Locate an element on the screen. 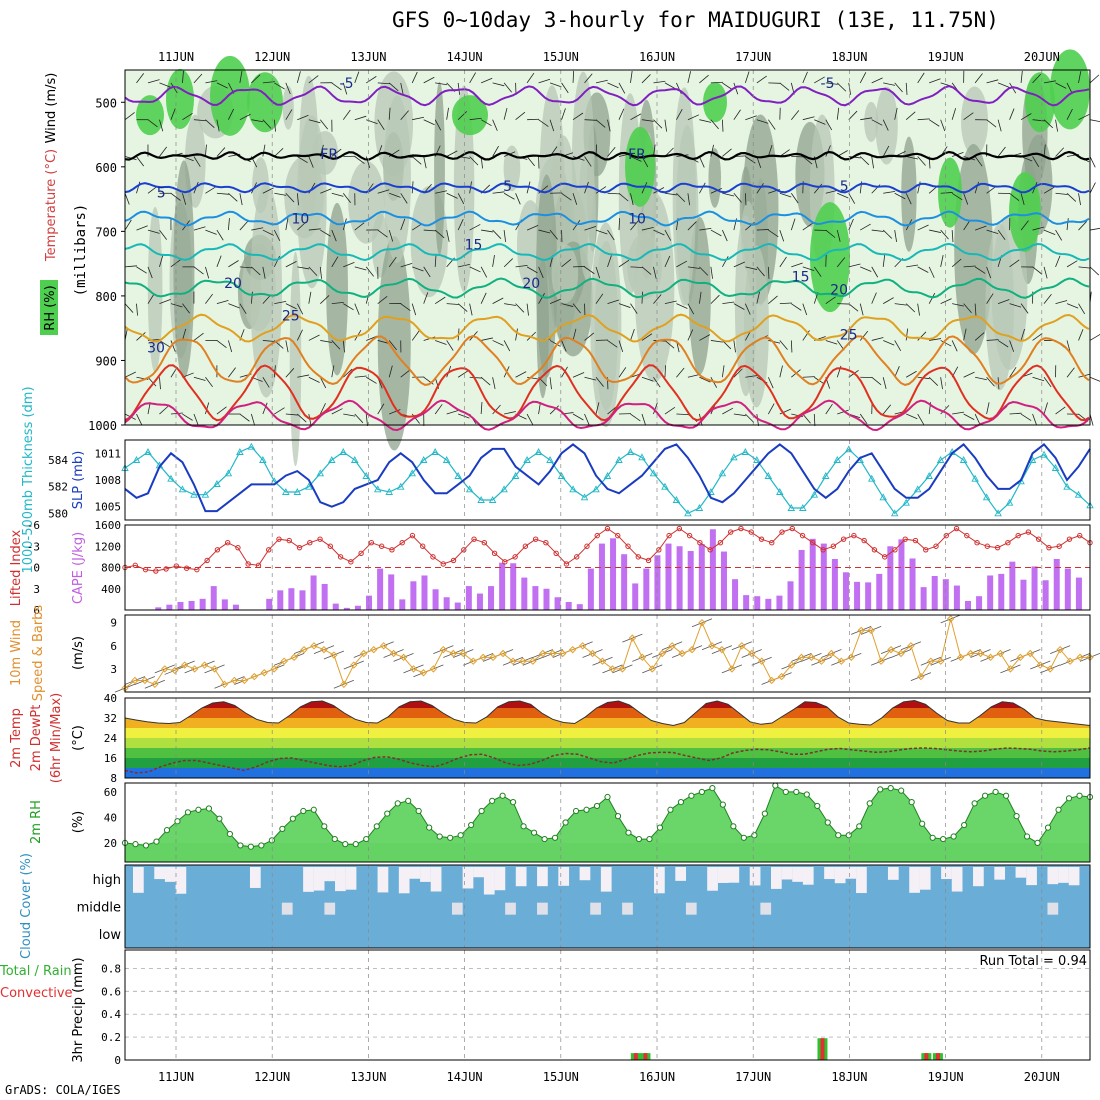 The image size is (1100, 1100). cloud-gap-high is located at coordinates (159, 873).